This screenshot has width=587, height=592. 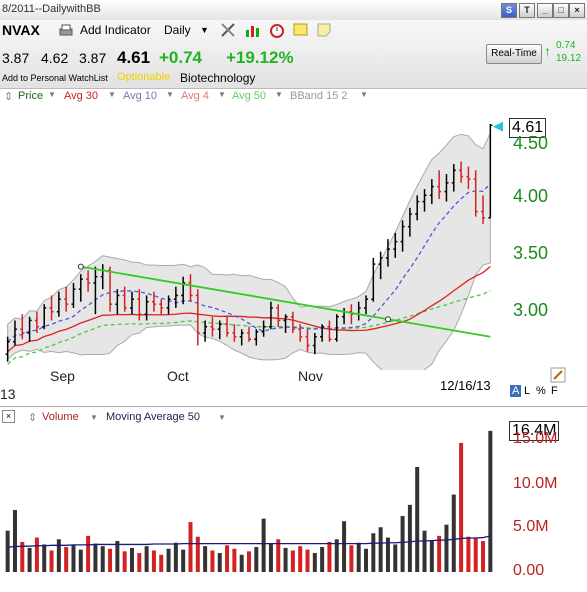 I want to click on panel-f-button: F, so click(x=554, y=391).